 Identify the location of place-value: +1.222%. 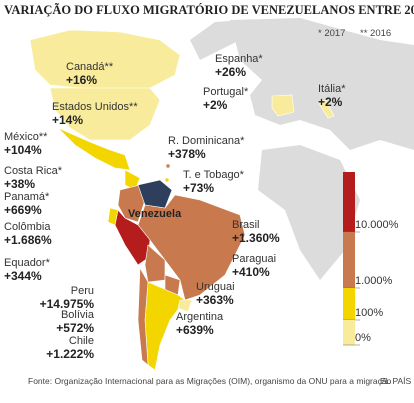
(70, 354).